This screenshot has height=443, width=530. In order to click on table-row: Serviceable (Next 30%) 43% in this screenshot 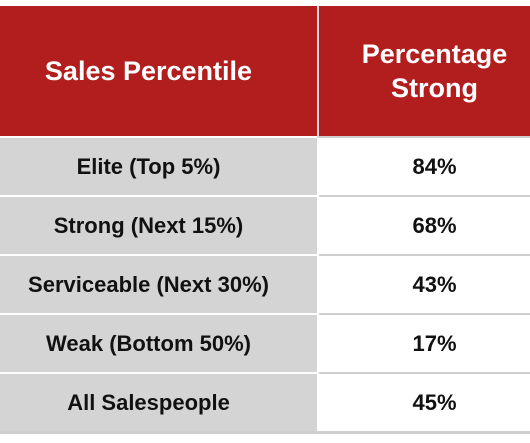, I will do `click(265, 284)`.